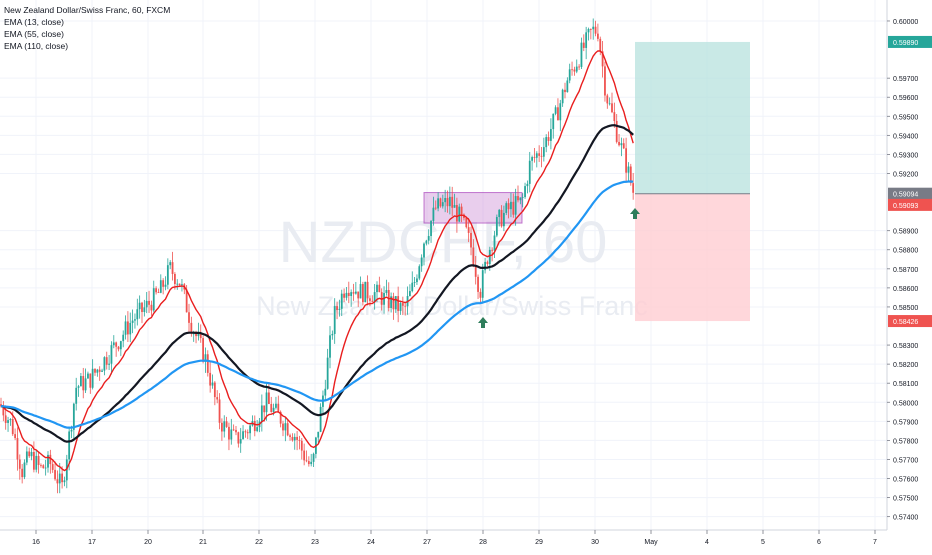 This screenshot has width=932, height=555. Describe the element at coordinates (36, 46) in the screenshot. I see `ema110-legend: EMA (110, close)` at that location.